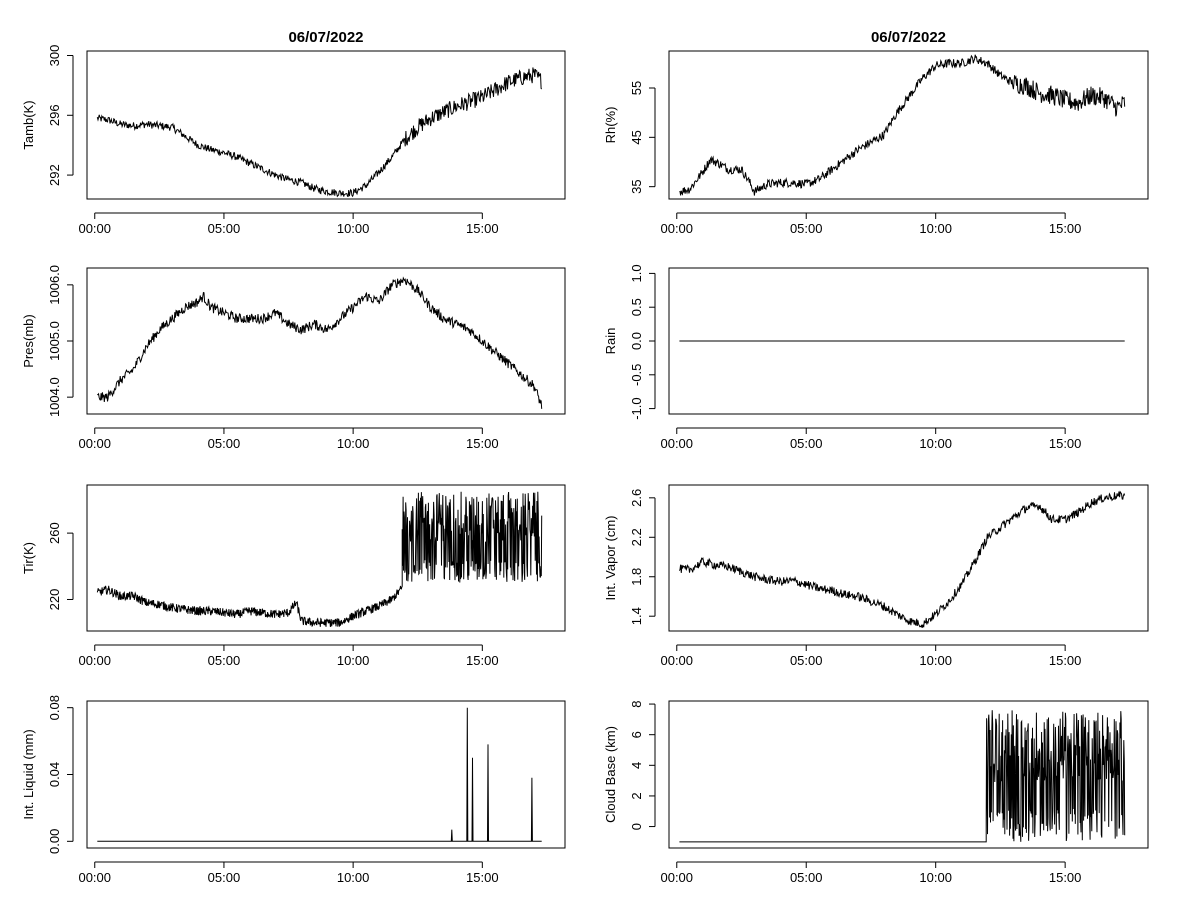  What do you see at coordinates (54, 533) in the screenshot?
I see `y-tick-label: 260` at bounding box center [54, 533].